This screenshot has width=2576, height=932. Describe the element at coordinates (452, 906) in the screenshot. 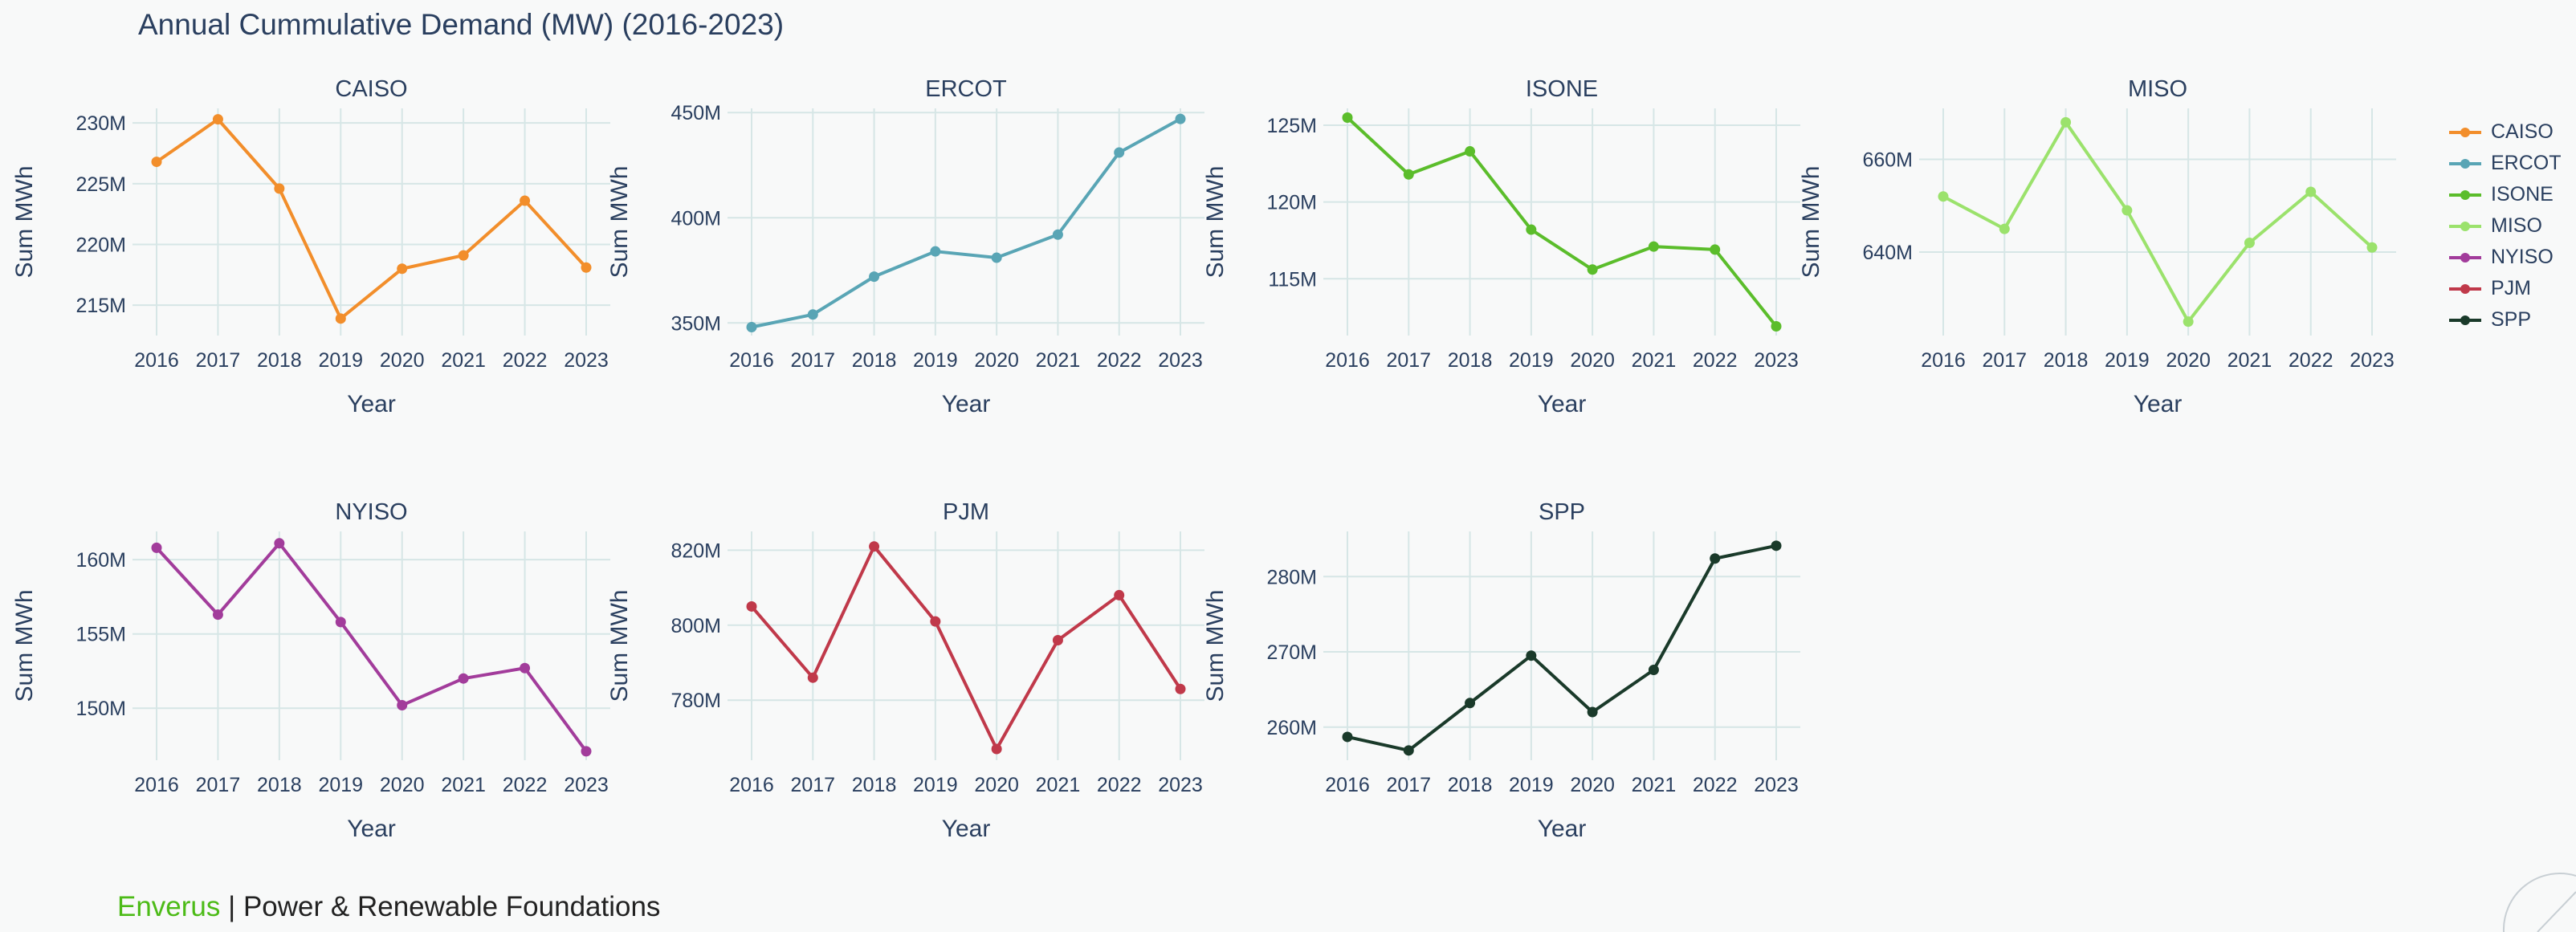

I see `footer-subtitle: Power & Renewable Foundations` at that location.